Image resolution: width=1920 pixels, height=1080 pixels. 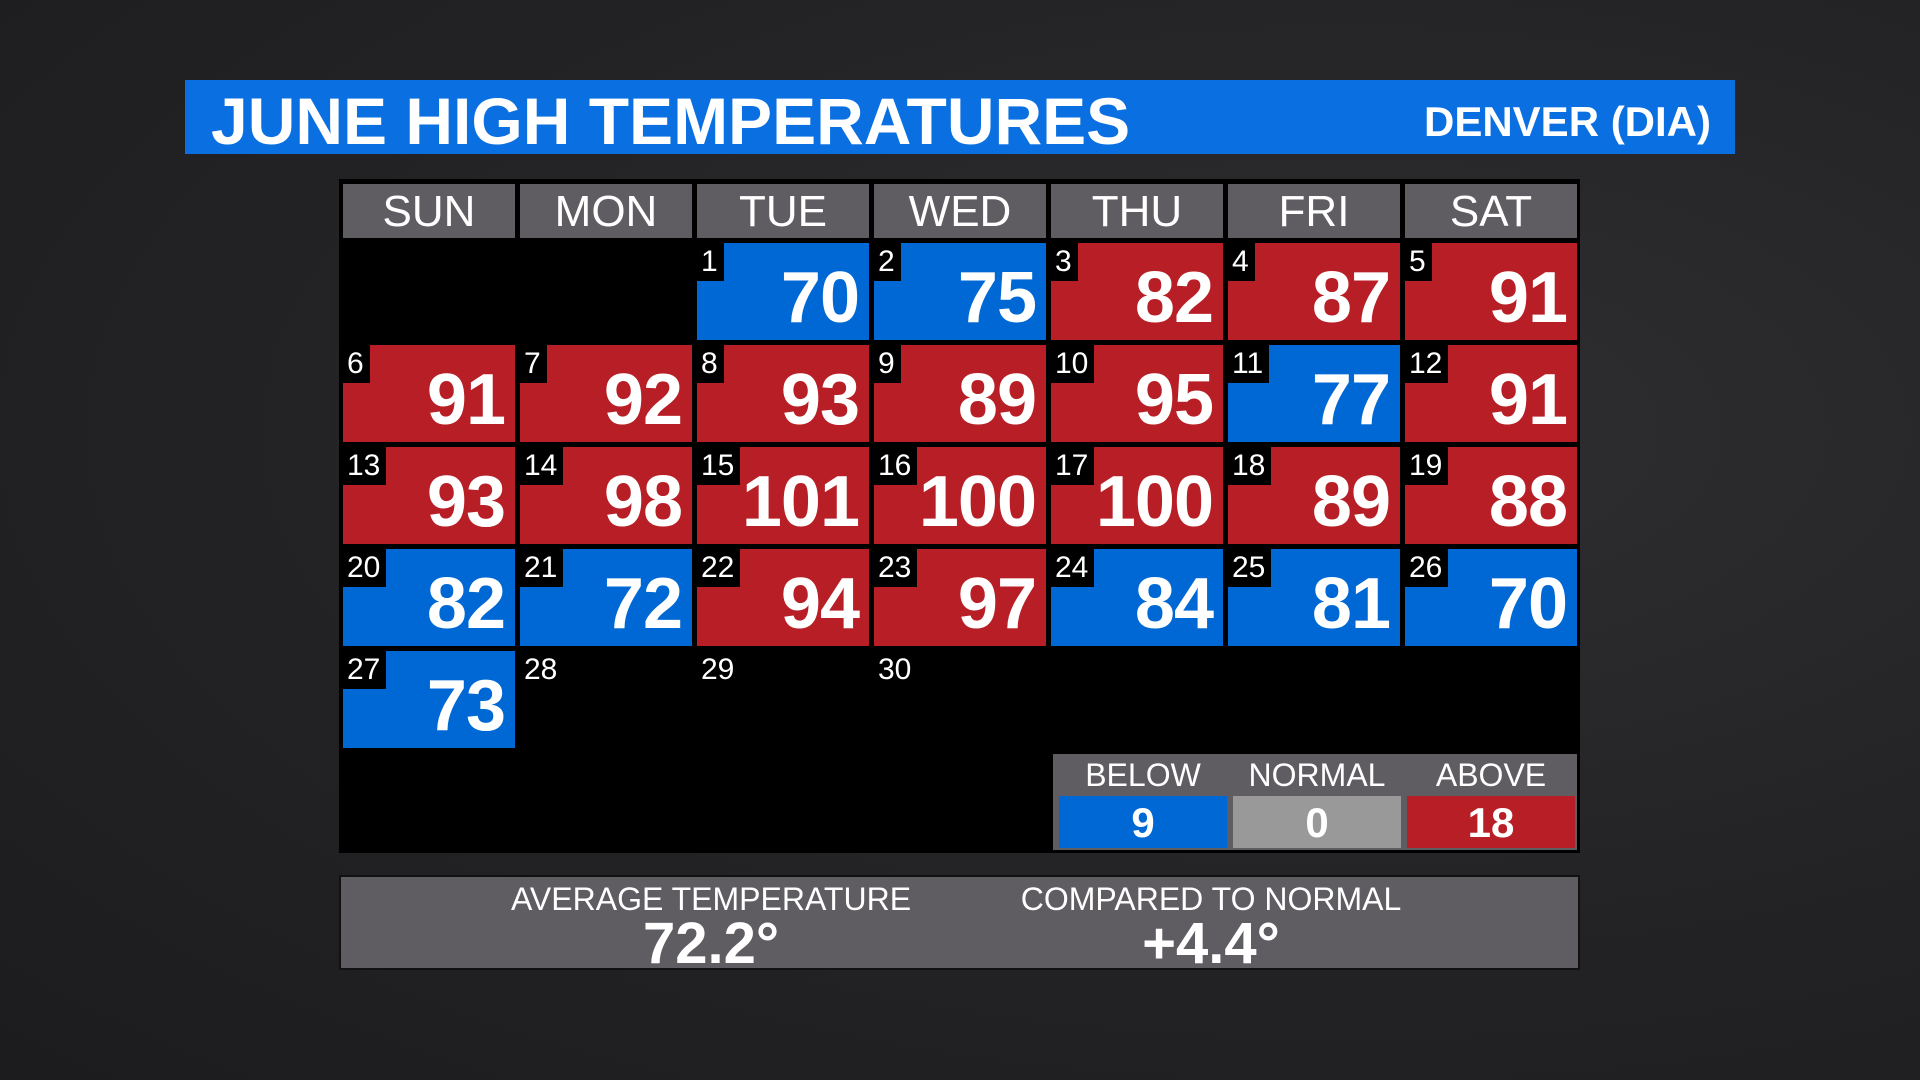 I want to click on day-number: 20, so click(x=365, y=568).